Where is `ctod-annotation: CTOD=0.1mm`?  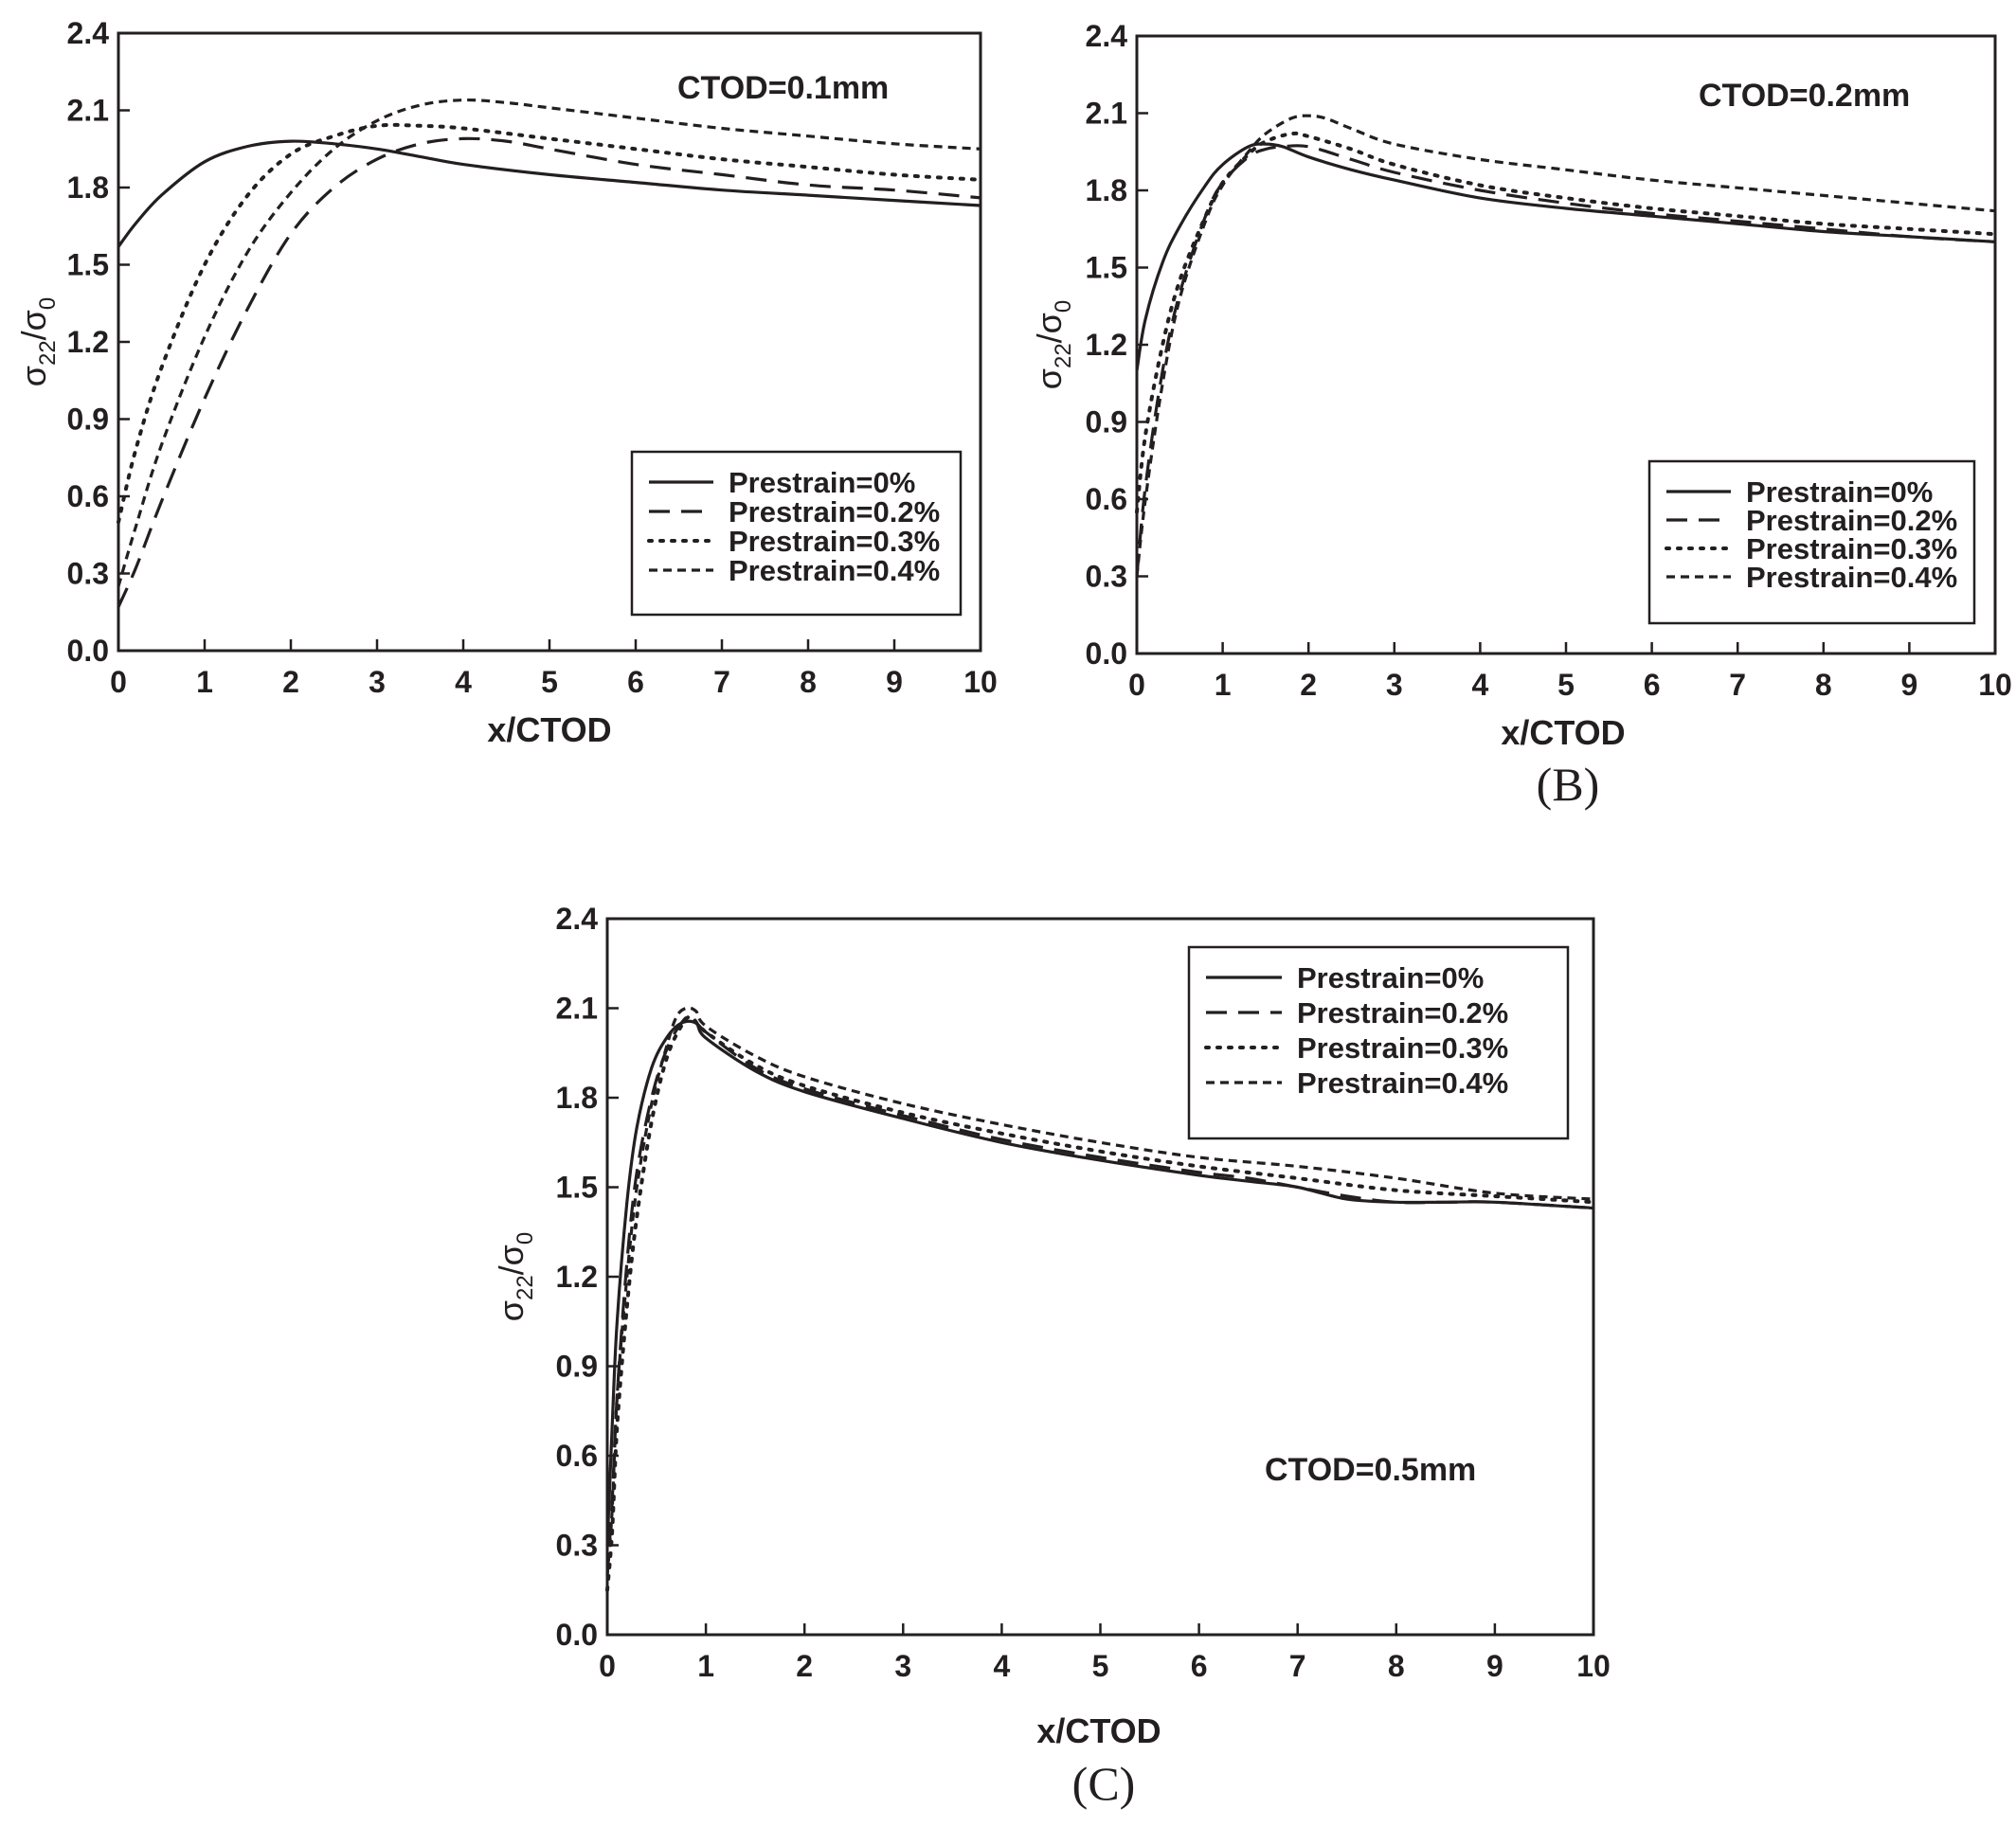 ctod-annotation: CTOD=0.1mm is located at coordinates (783, 88).